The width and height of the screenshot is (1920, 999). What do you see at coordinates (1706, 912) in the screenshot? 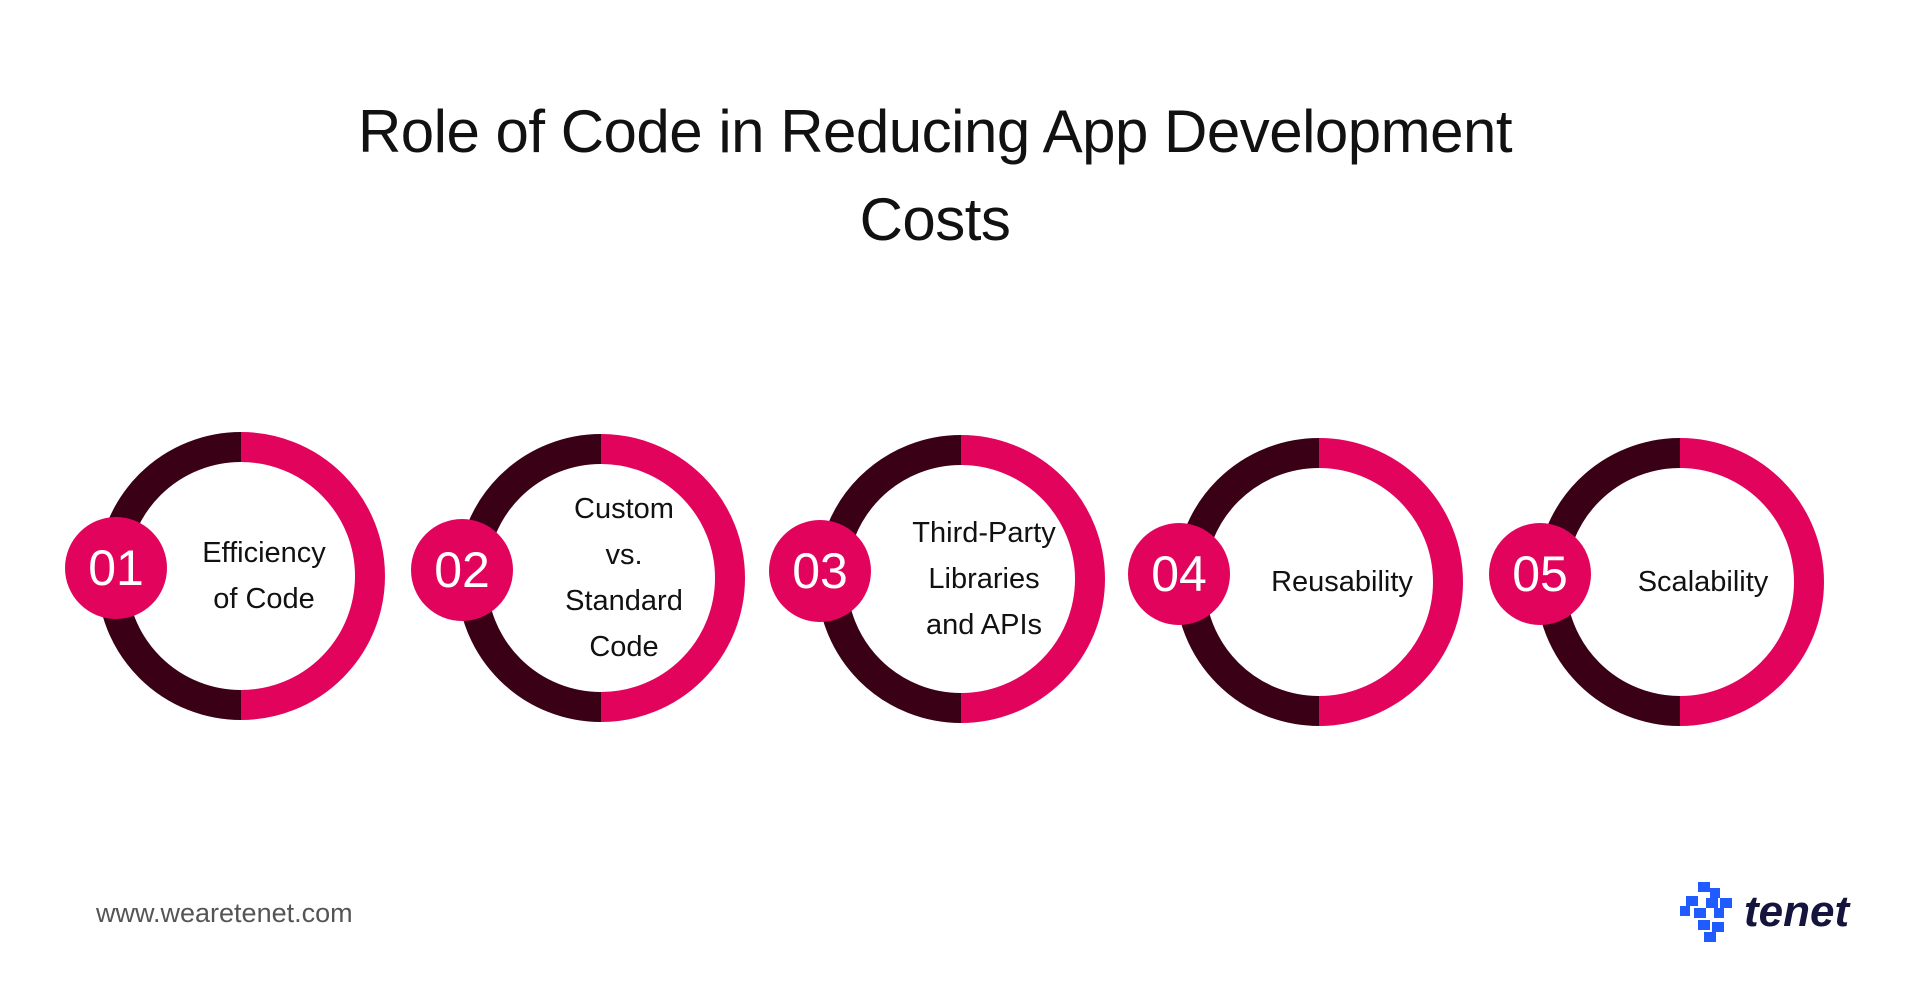
I see `tenet-logo-icon` at bounding box center [1706, 912].